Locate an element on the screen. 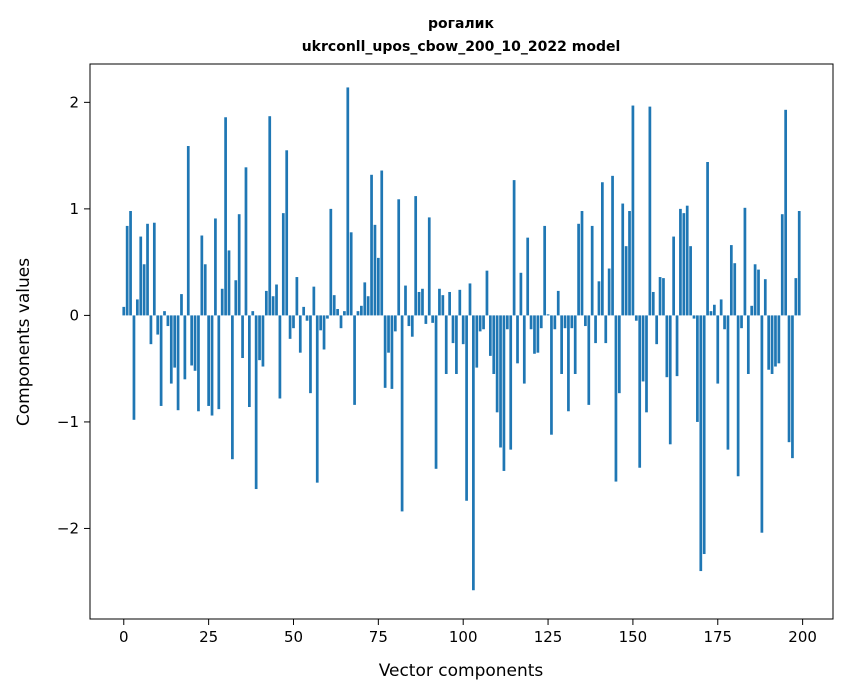 This screenshot has width=847, height=696. y-axis-ticks: −2 −1 0 1 2 is located at coordinates (73, 315).